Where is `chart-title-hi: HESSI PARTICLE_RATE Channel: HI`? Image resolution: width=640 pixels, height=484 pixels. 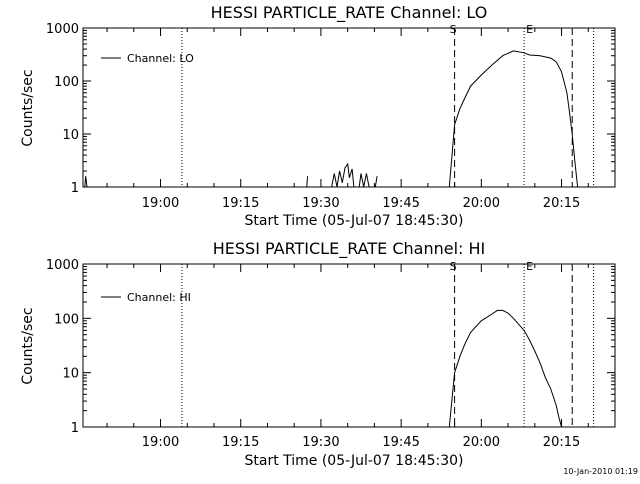
chart-title-hi: HESSI PARTICLE_RATE Channel: HI is located at coordinates (349, 249).